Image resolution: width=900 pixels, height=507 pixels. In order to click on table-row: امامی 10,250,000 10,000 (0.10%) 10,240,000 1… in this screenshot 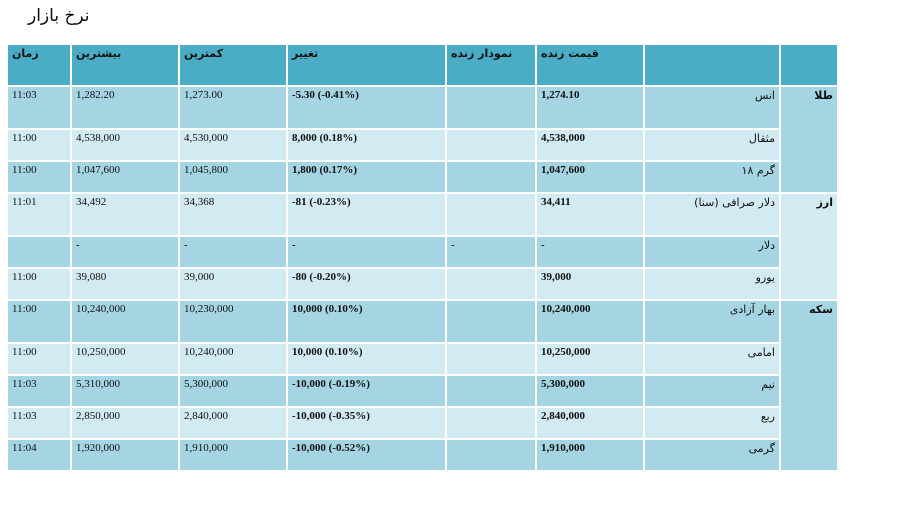, I will do `click(422, 359)`.